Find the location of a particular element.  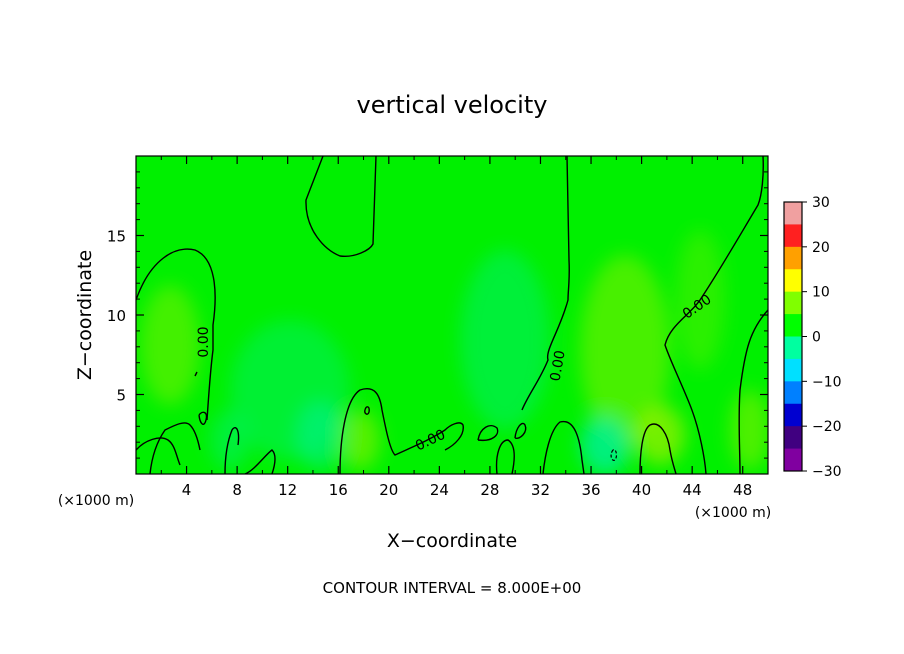

colorbar-tick-label: −20 is located at coordinates (827, 427).